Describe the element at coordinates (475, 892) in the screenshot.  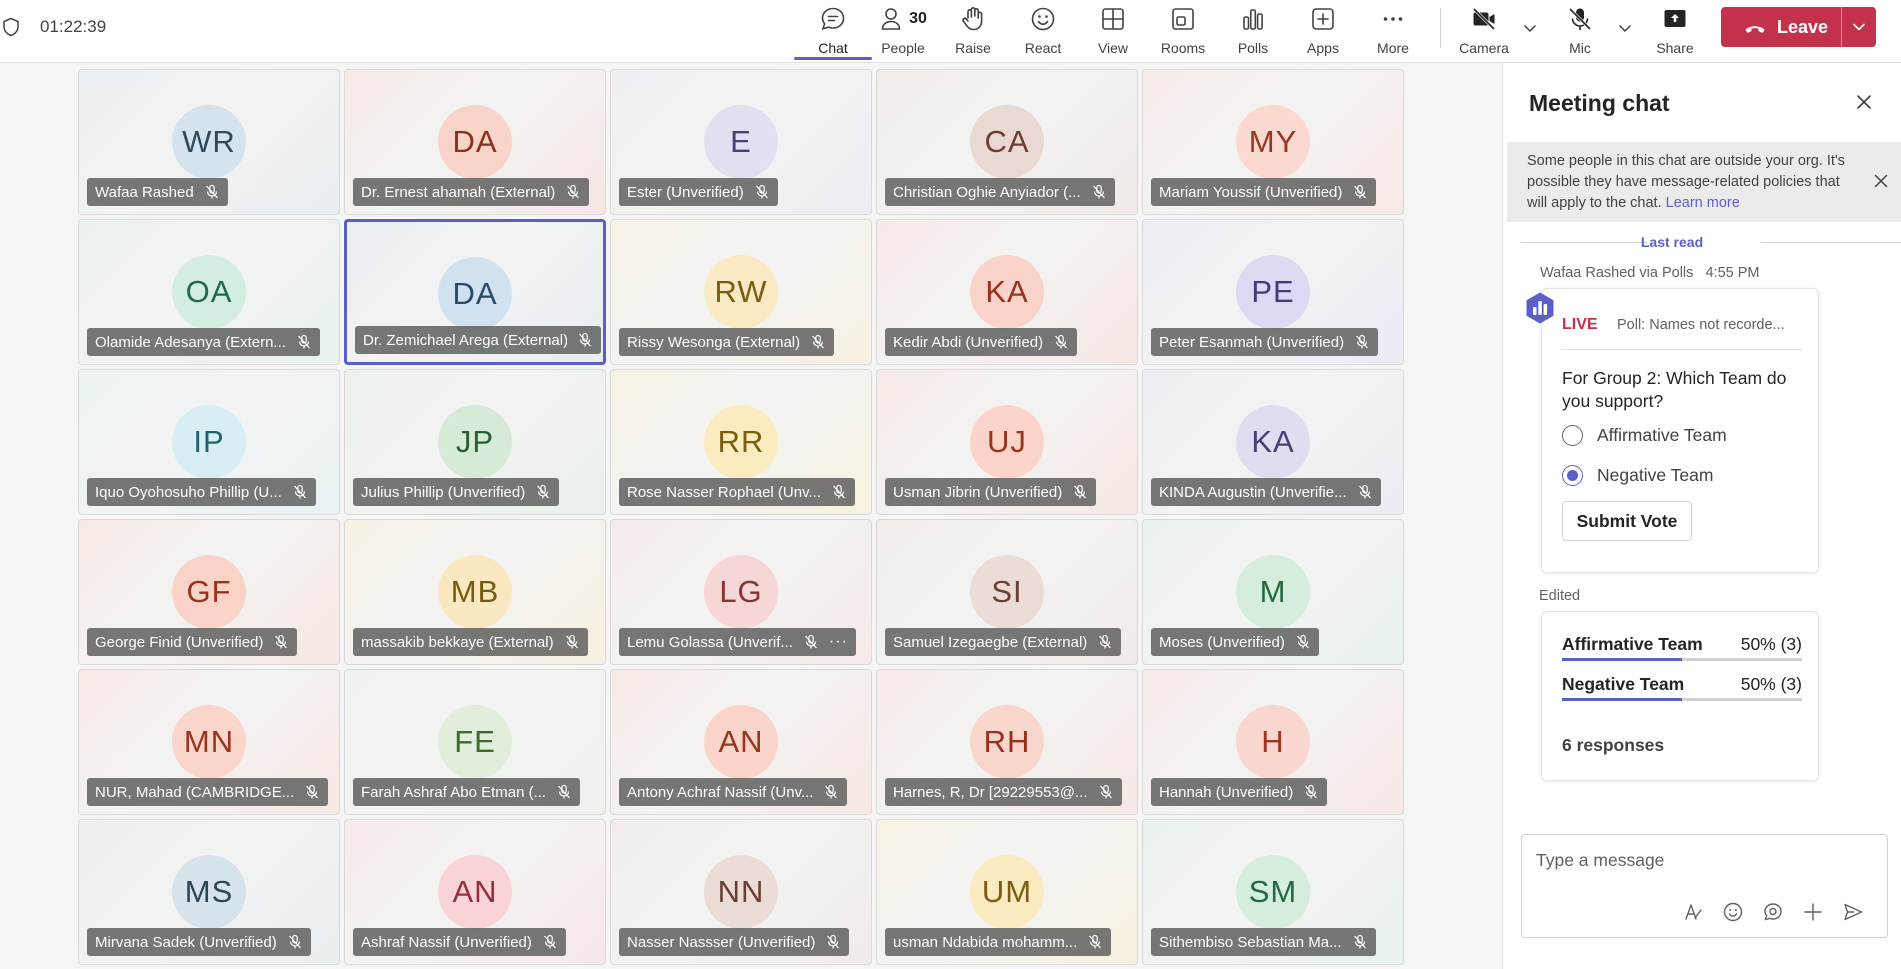
I see `participant-tile: AN Ashraf Nassif (Unverified)` at that location.